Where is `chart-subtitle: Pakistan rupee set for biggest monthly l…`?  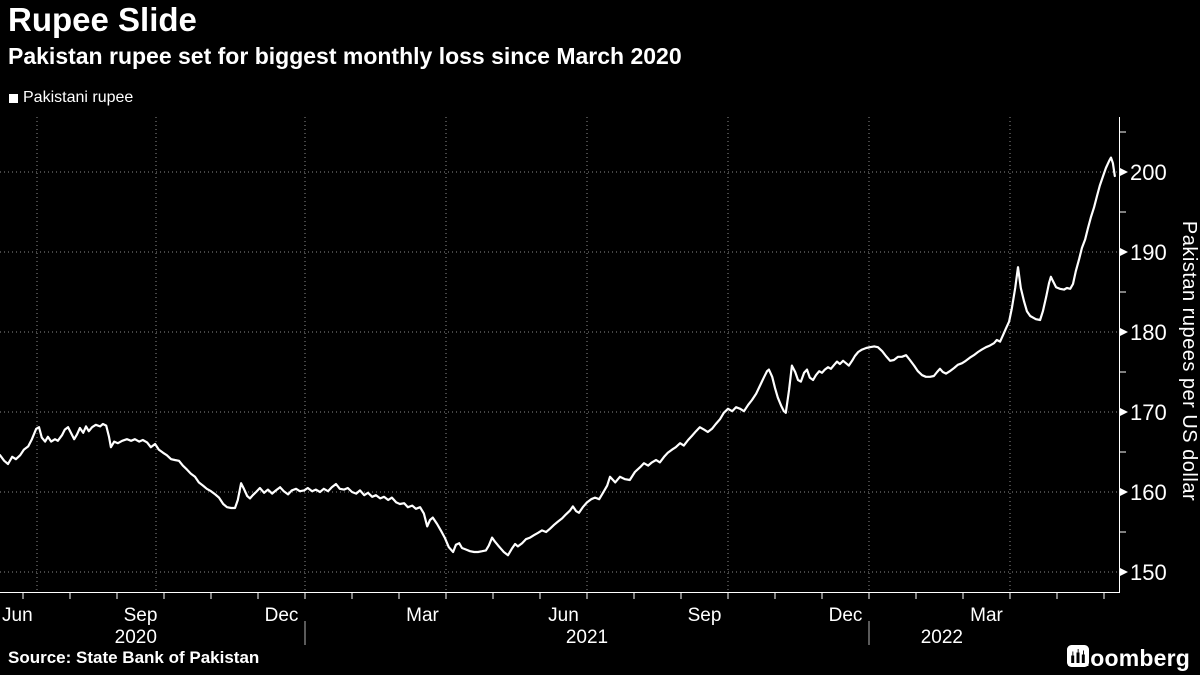 chart-subtitle: Pakistan rupee set for biggest monthly l… is located at coordinates (345, 56).